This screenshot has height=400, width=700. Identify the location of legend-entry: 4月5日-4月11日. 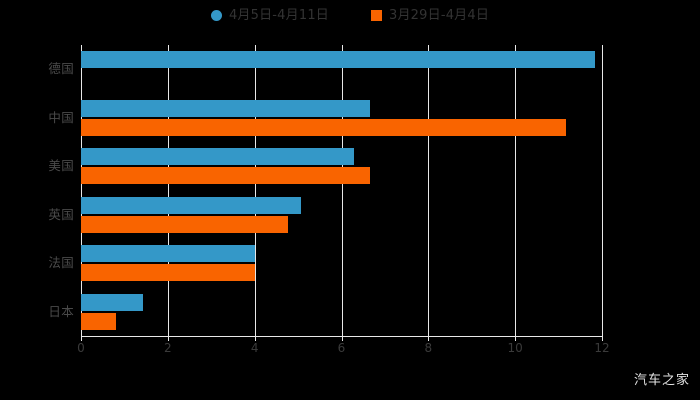
(269, 15).